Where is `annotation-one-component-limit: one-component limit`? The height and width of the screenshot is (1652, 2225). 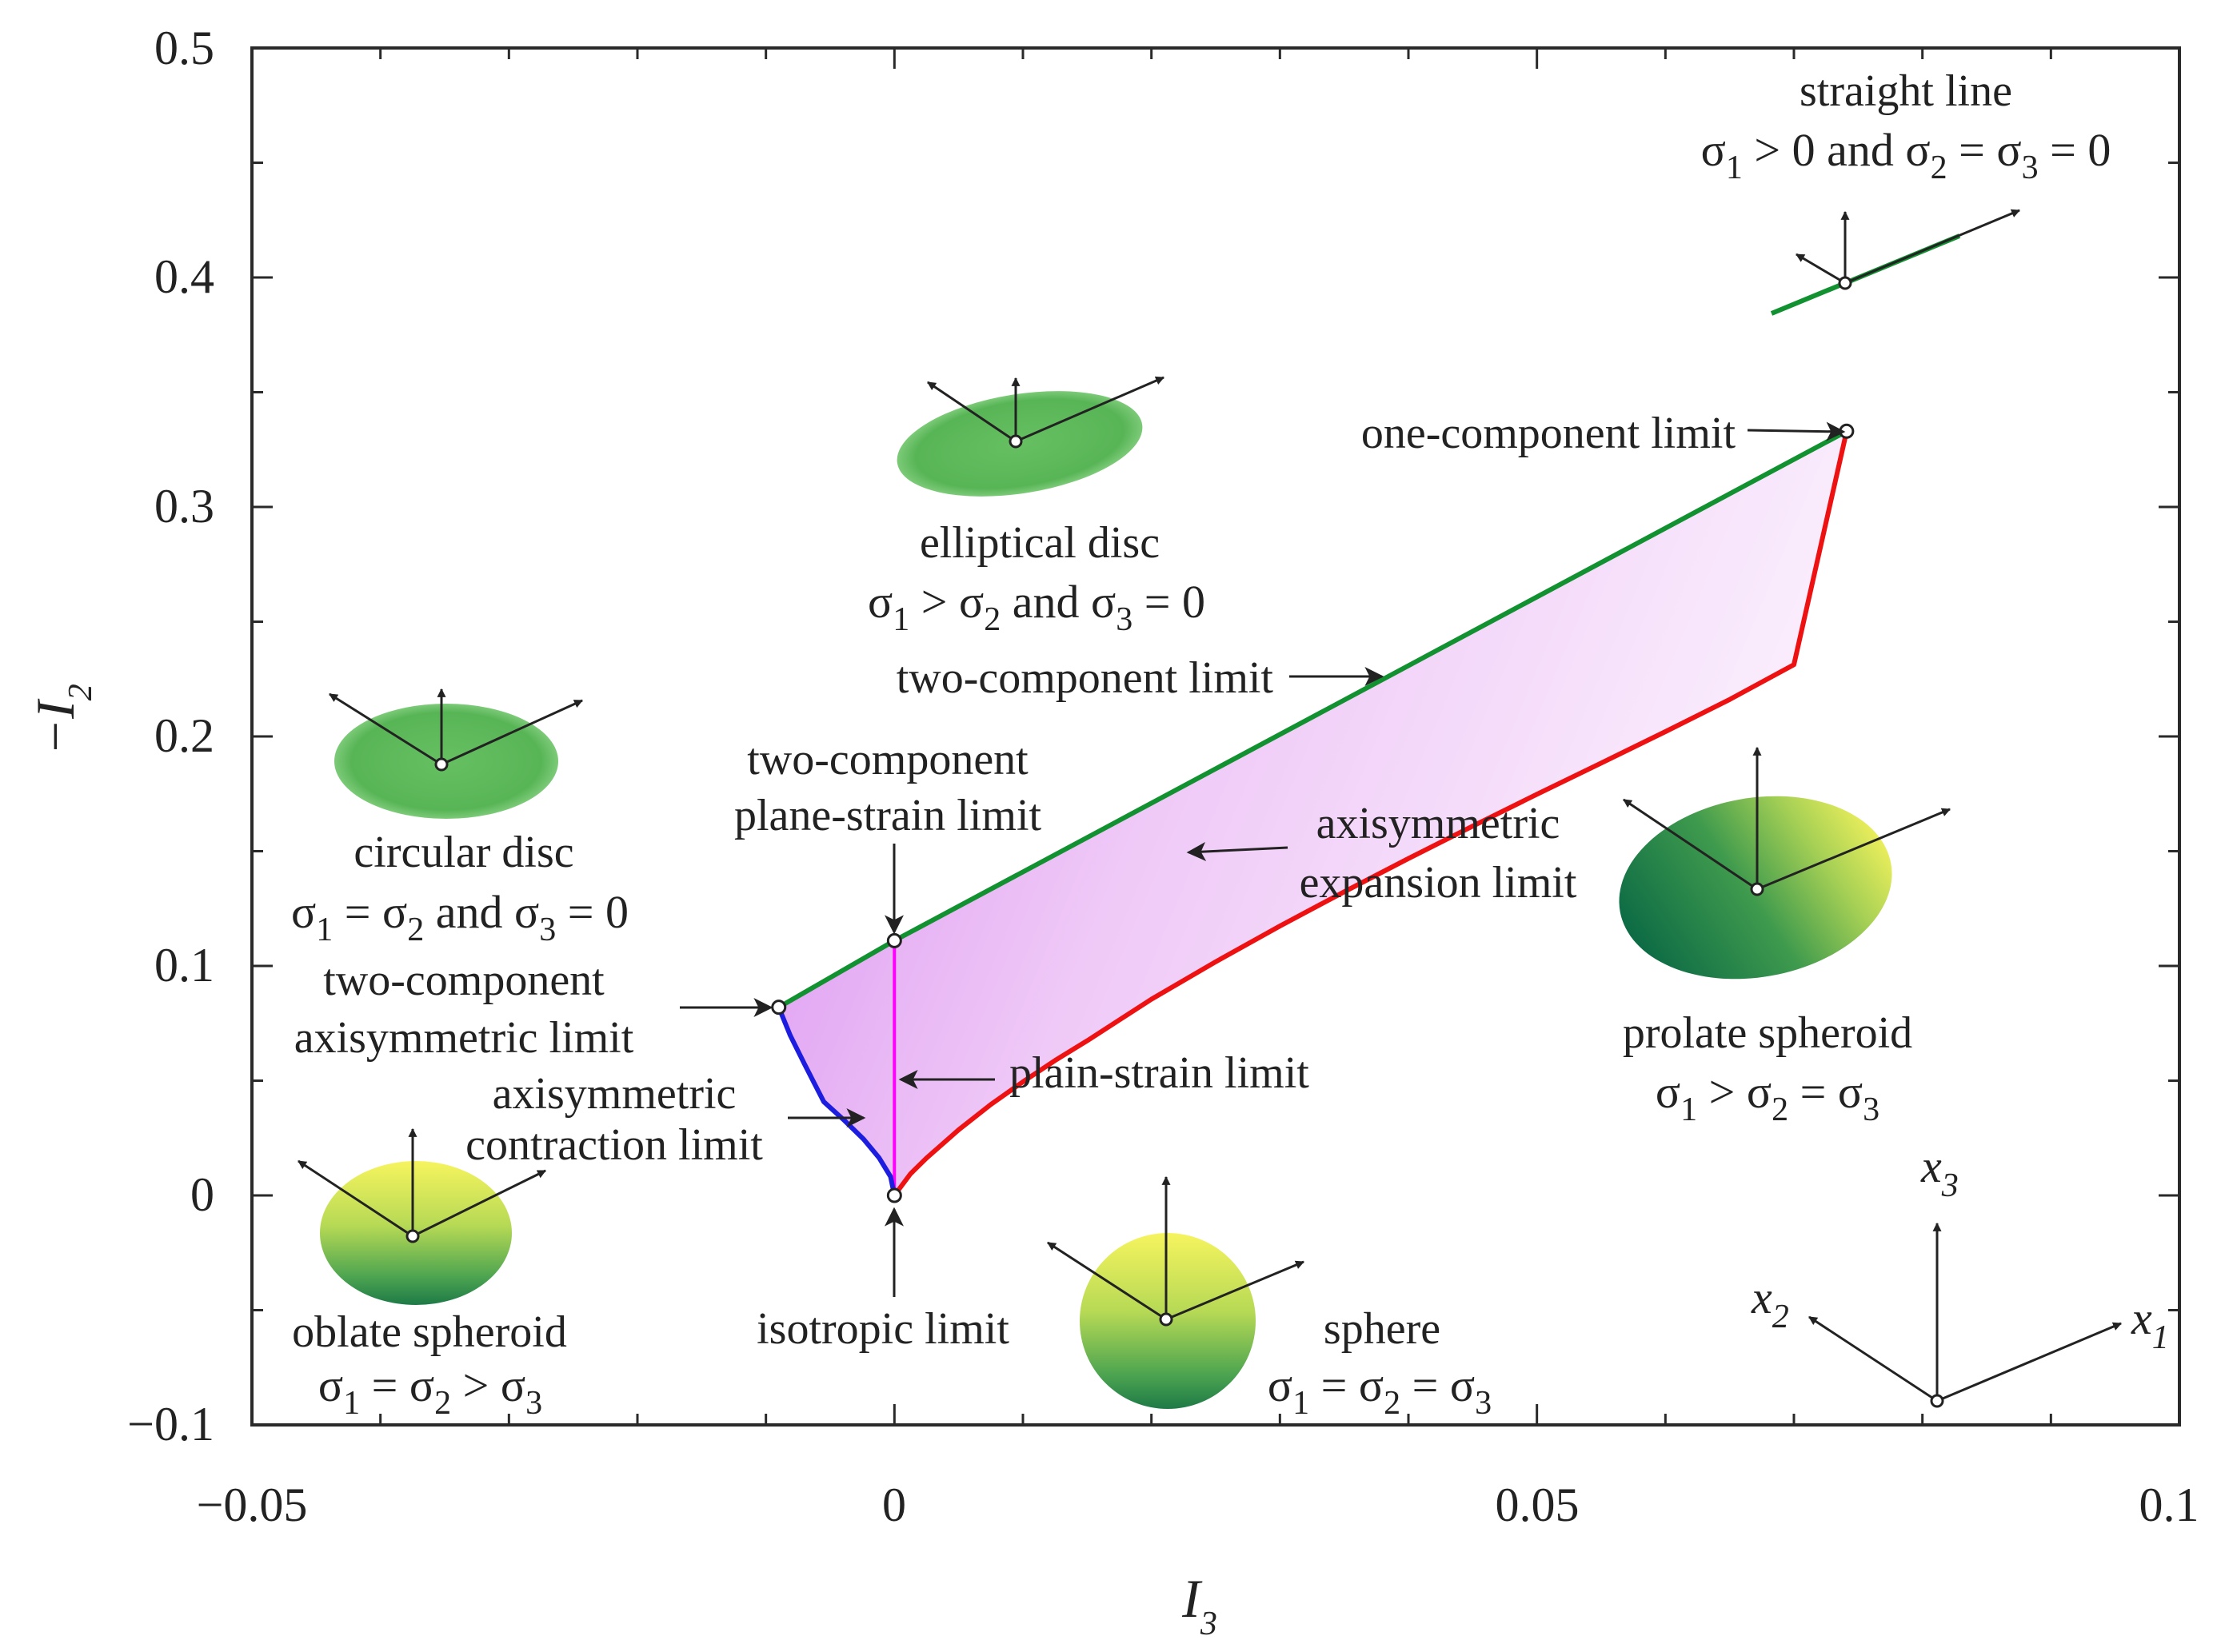
annotation-one-component-limit: one-component limit is located at coordinates (1603, 434).